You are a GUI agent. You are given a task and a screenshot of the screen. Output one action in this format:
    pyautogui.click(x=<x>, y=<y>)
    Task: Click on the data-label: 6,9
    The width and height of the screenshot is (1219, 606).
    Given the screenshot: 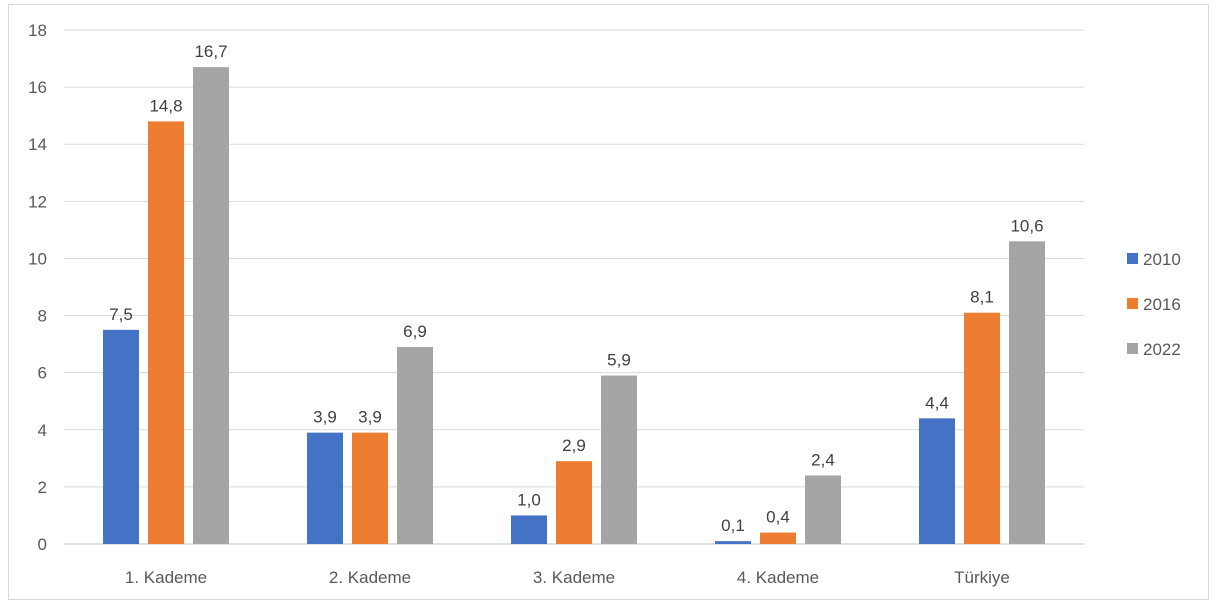 What is the action you would take?
    pyautogui.click(x=415, y=331)
    